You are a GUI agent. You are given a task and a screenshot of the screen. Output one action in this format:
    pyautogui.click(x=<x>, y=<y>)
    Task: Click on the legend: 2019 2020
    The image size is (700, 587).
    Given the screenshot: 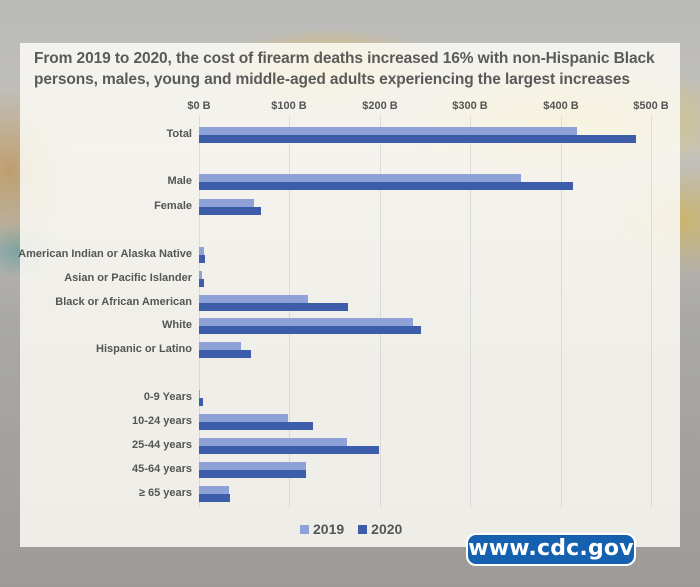 What is the action you would take?
    pyautogui.click(x=358, y=529)
    